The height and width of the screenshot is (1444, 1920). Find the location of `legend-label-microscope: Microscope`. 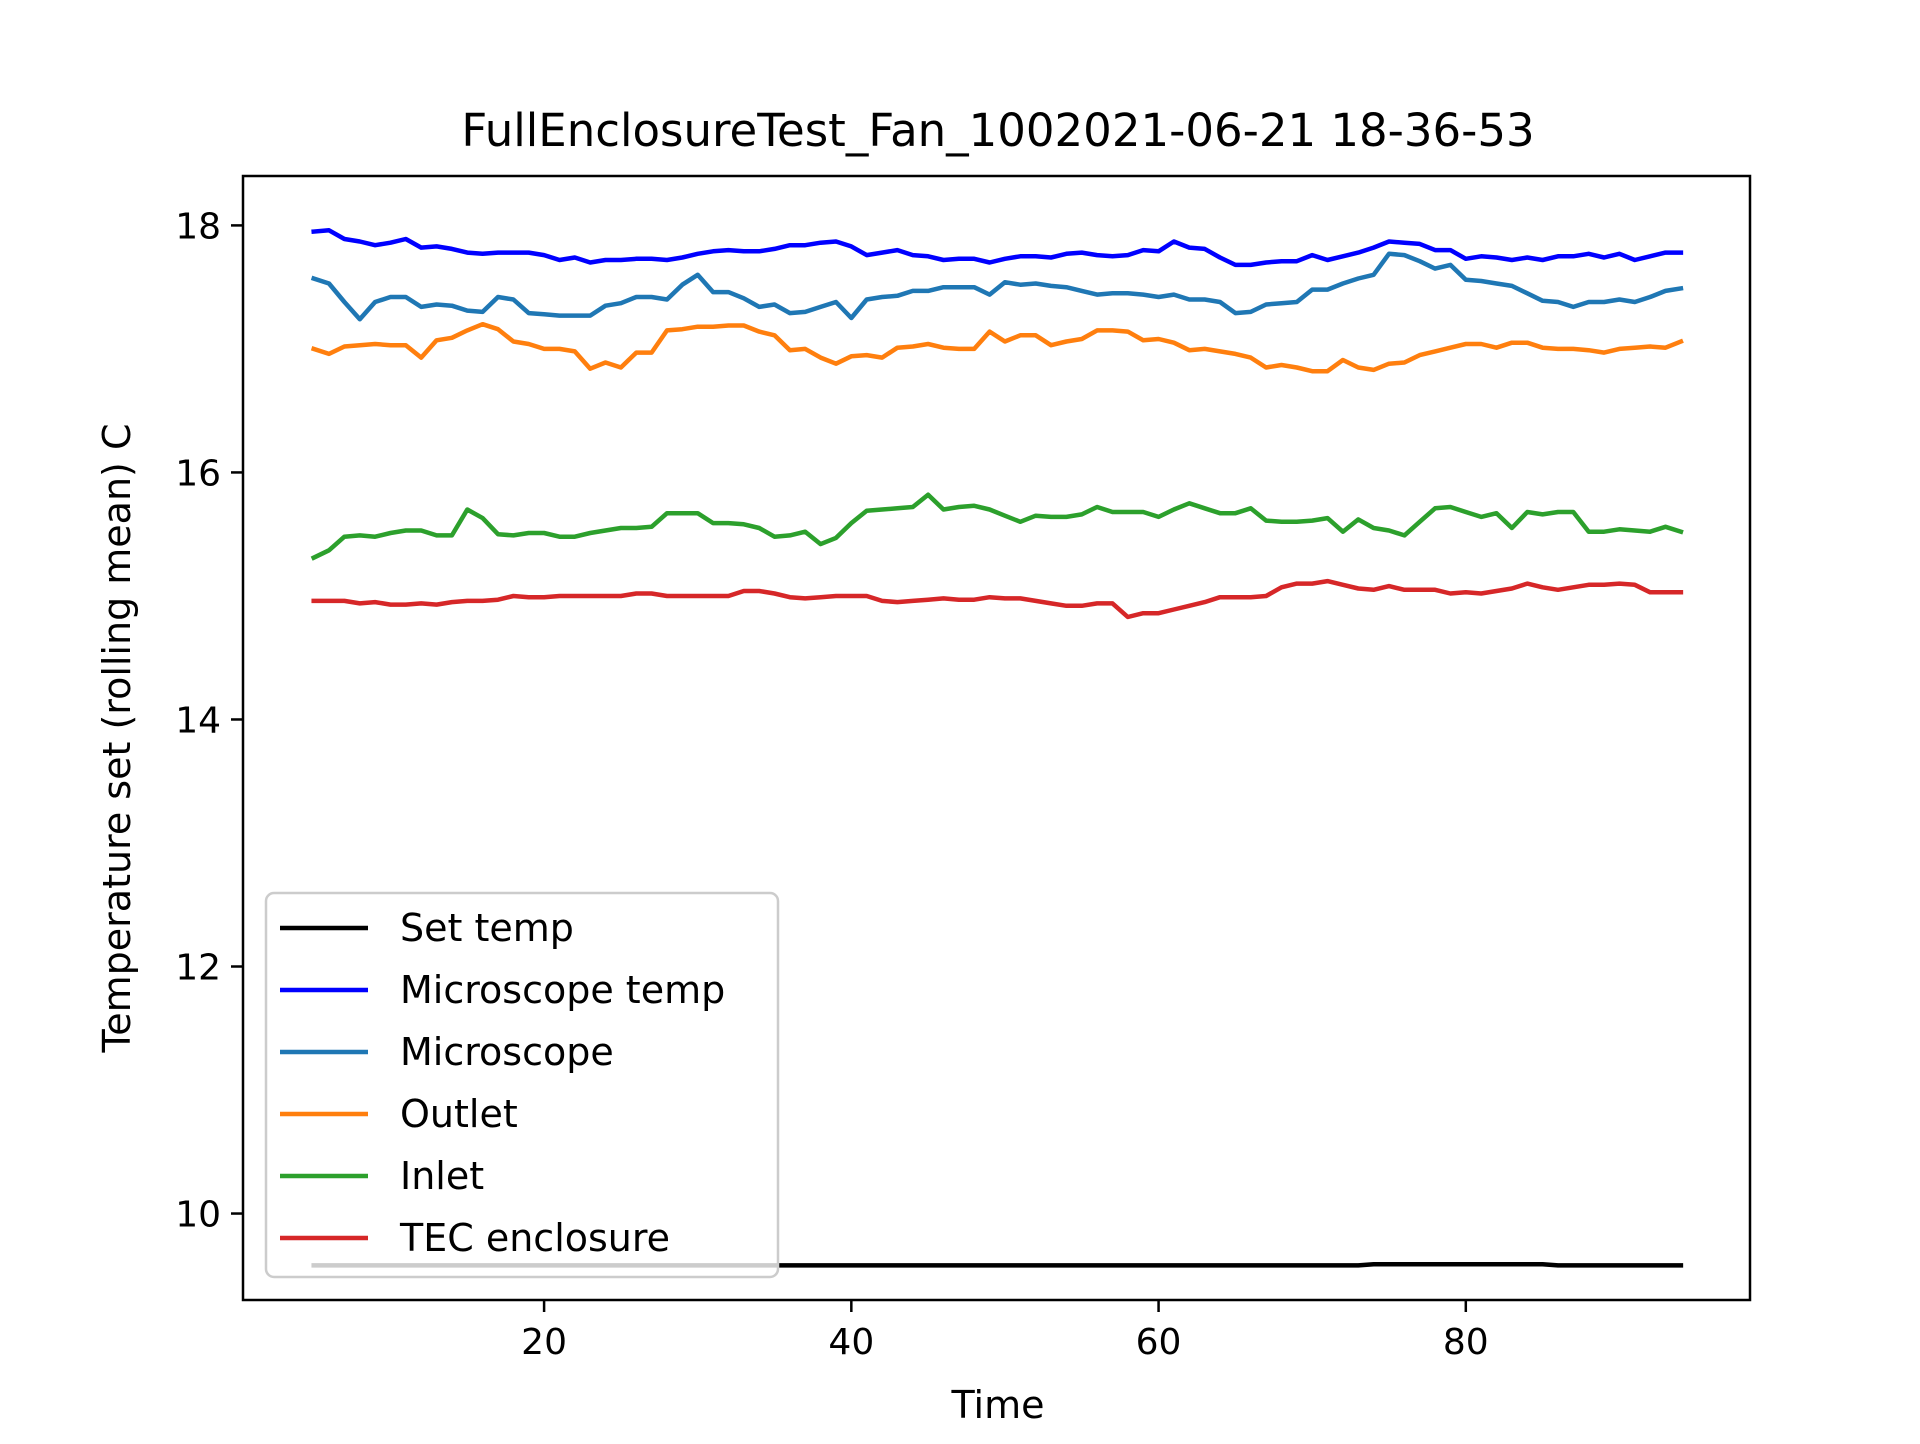

legend-label-microscope: Microscope is located at coordinates (507, 1052).